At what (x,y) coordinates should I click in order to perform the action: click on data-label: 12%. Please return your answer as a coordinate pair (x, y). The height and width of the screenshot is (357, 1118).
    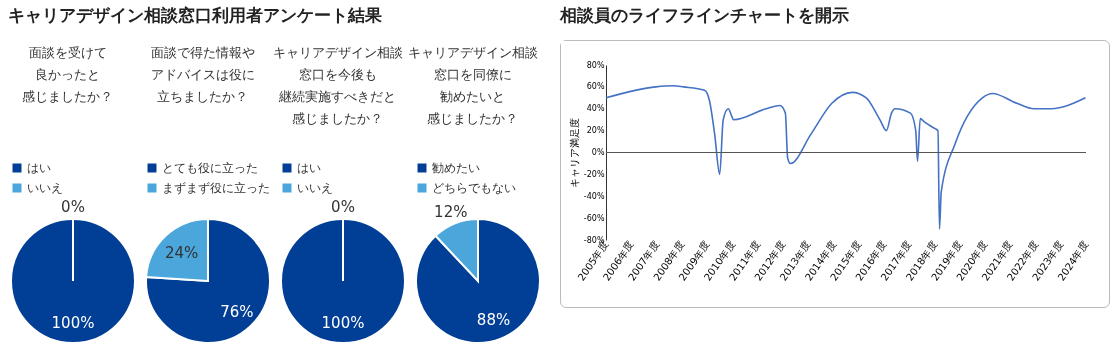
    Looking at the image, I should click on (451, 212).